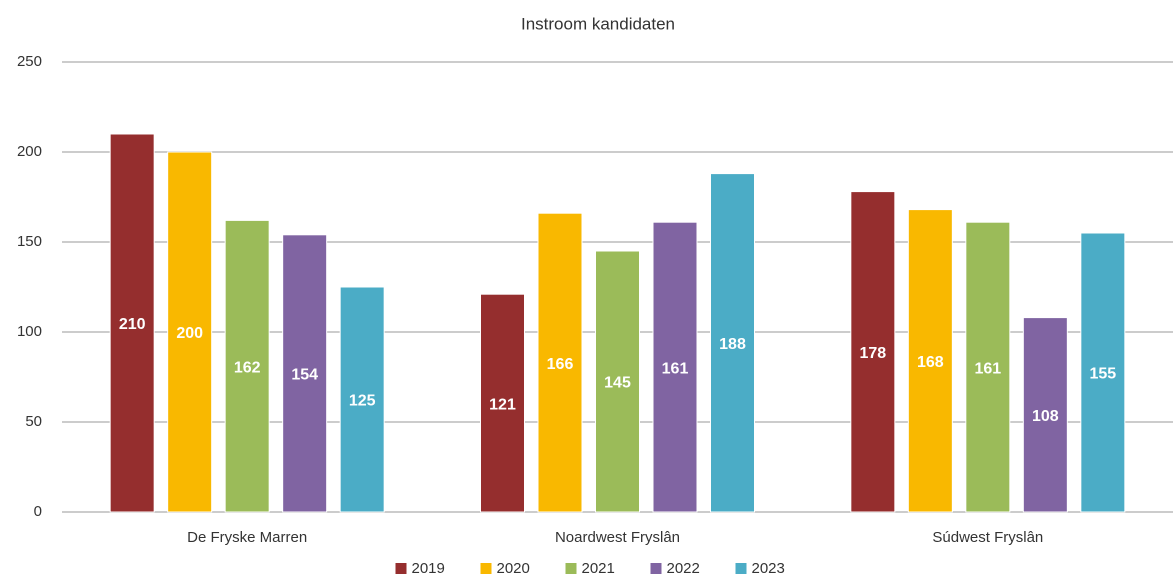  Describe the element at coordinates (33, 421) in the screenshot. I see `y-tick-label: 50` at that location.